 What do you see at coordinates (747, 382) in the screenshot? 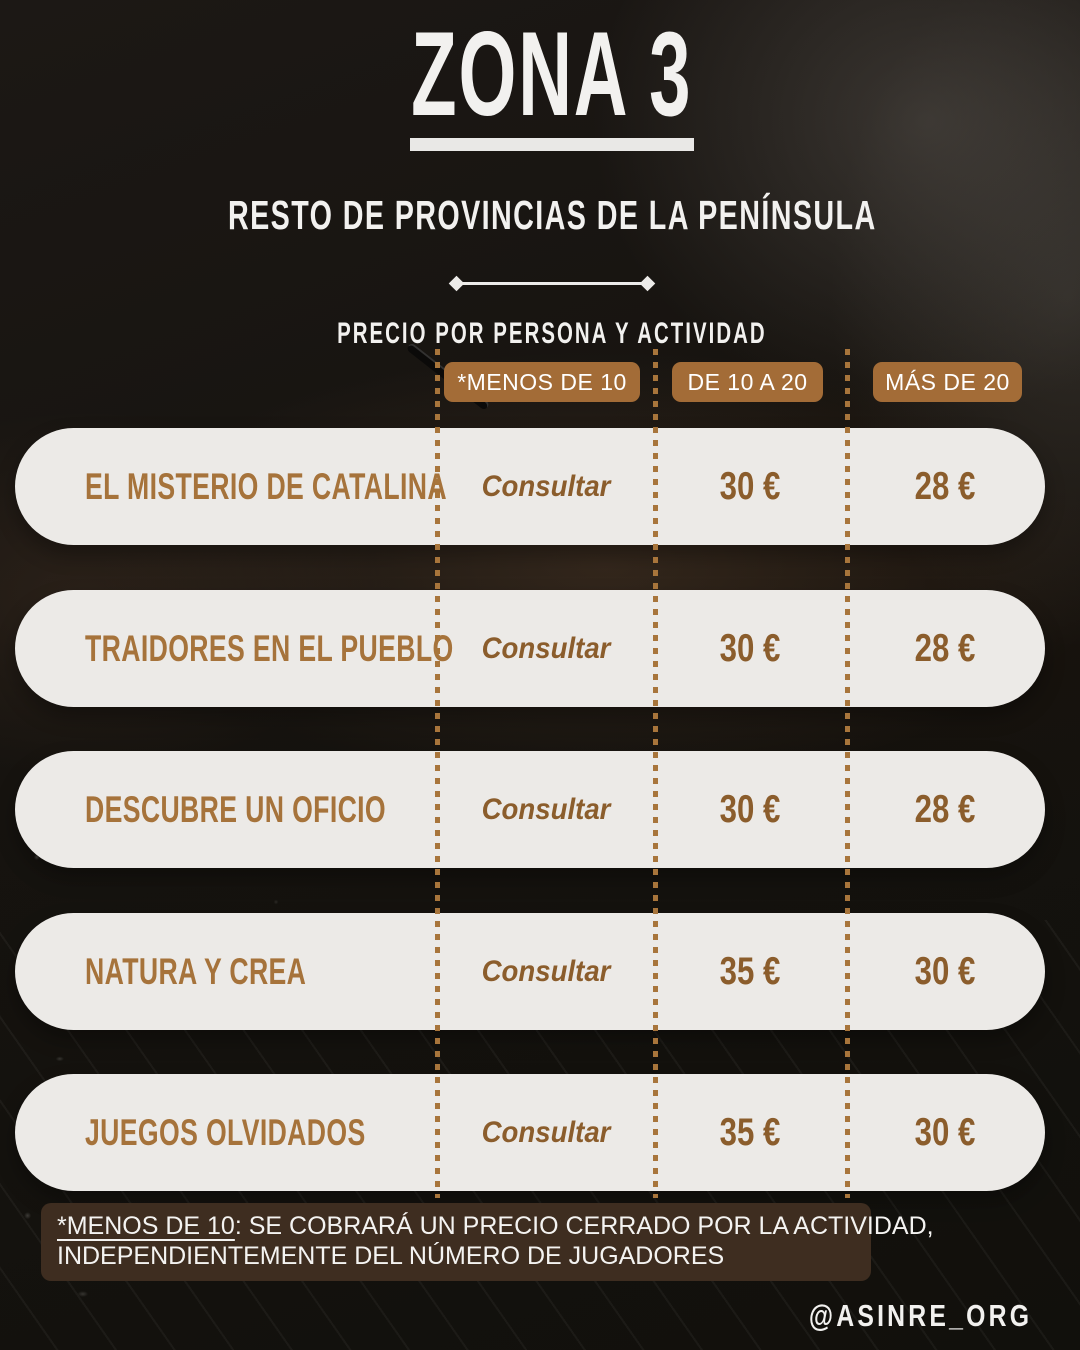
I see `column-header-de-10-a-20: DE 10 A 20` at bounding box center [747, 382].